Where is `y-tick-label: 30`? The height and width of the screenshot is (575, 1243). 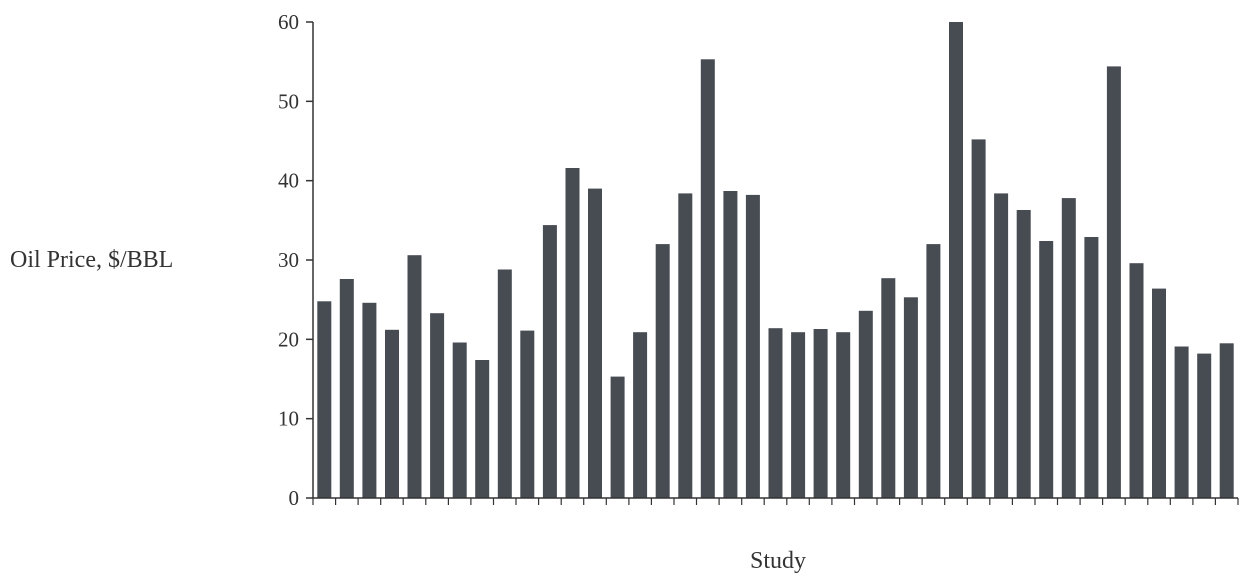 y-tick-label: 30 is located at coordinates (288, 260).